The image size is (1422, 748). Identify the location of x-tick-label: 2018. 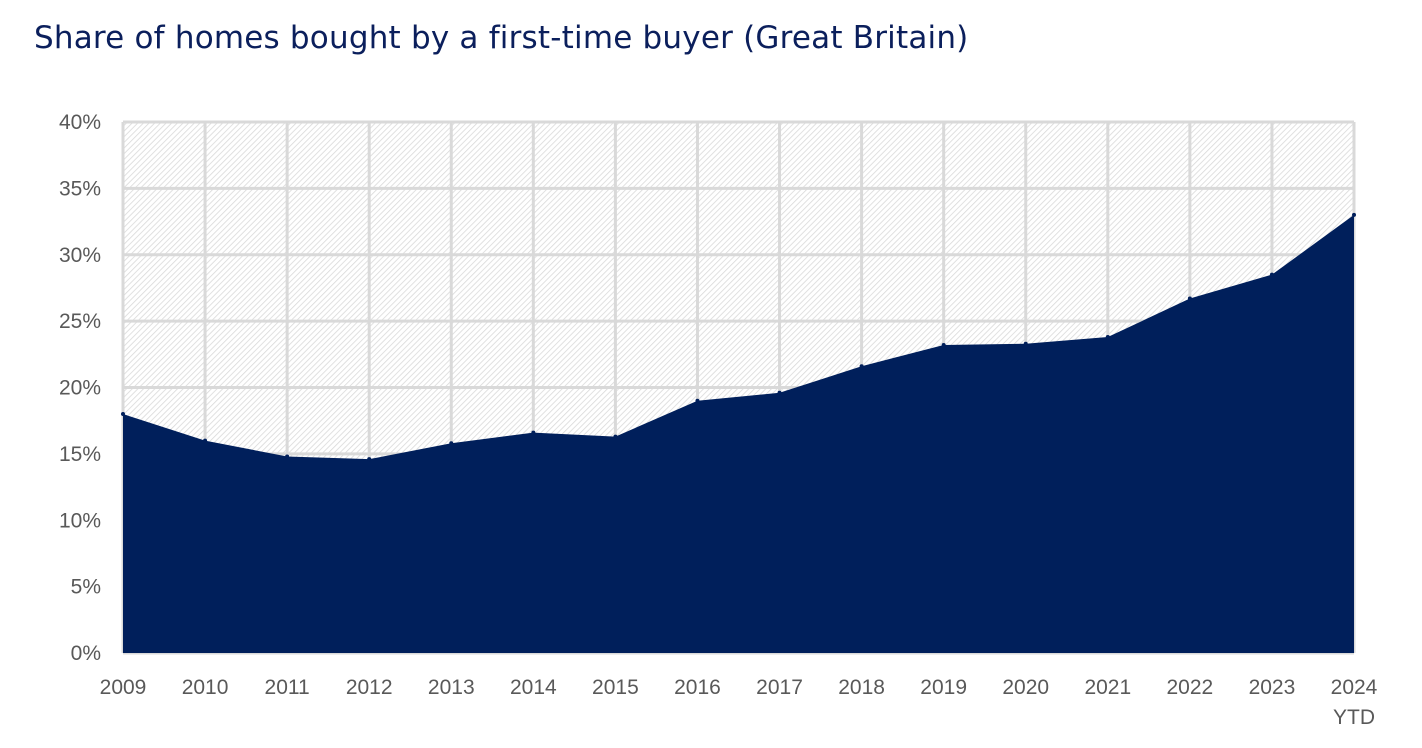
(861, 687).